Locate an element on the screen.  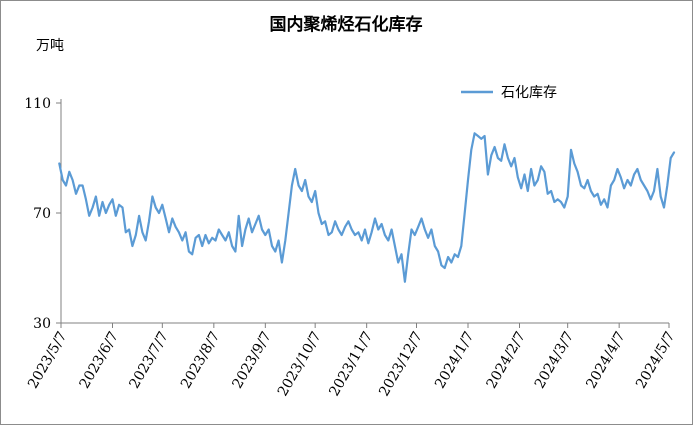
x-tick-label: 2024/4/7 is located at coordinates (605, 360).